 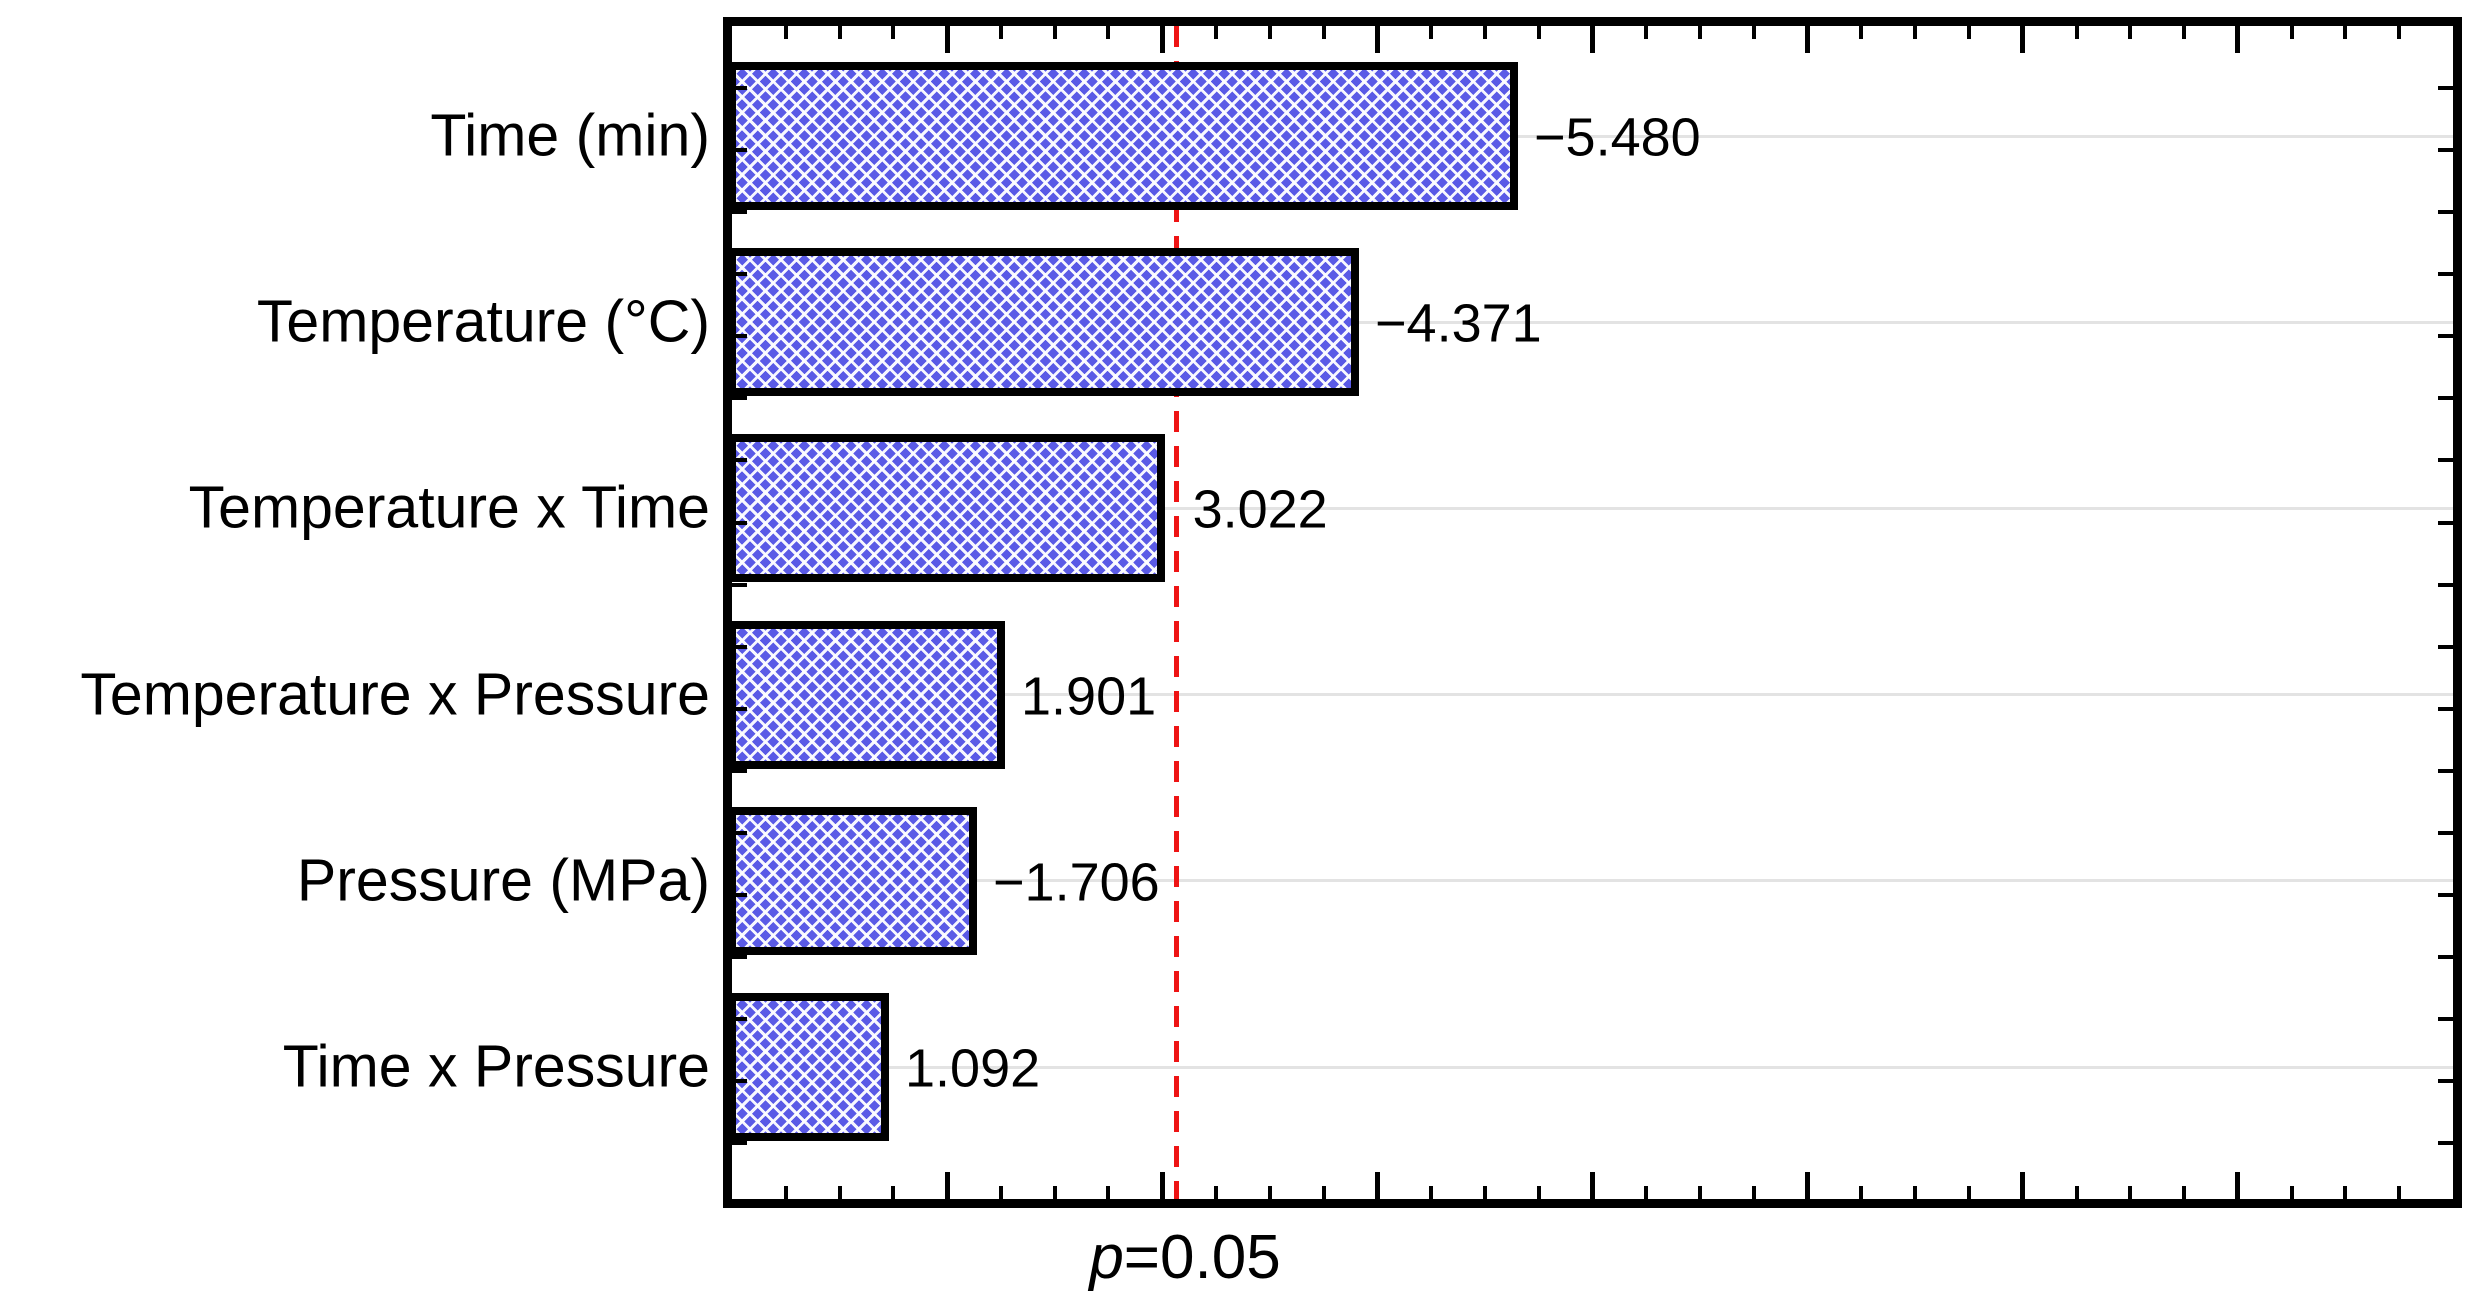 I want to click on category-label: Time (min), so click(x=570, y=135).